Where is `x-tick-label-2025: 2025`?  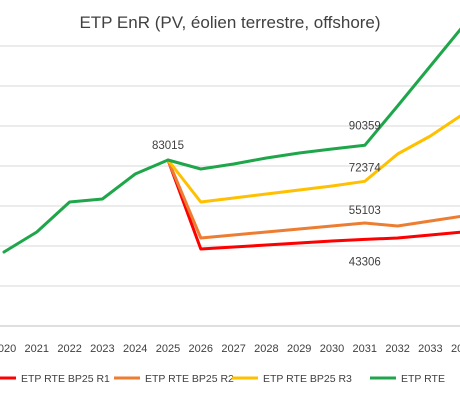
x-tick-label-2025: 2025 is located at coordinates (168, 349).